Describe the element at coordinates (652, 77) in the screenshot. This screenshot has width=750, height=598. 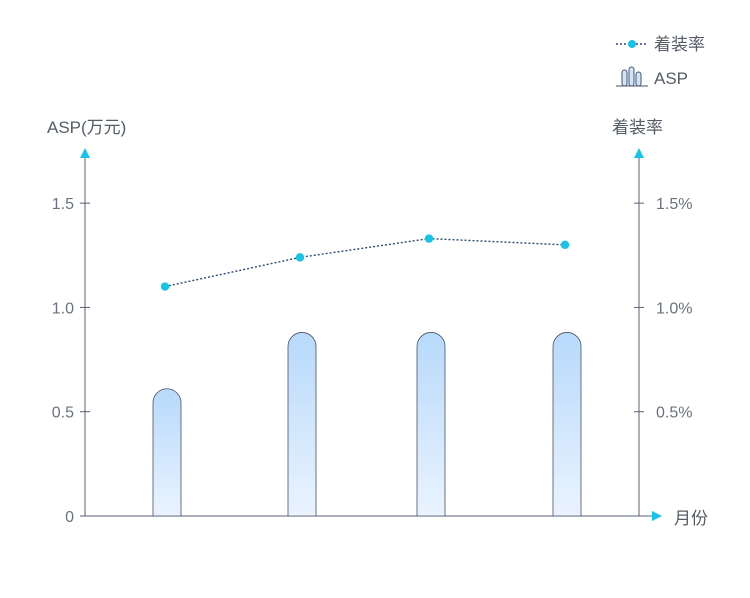
I see `legend-item-bar: ASP` at that location.